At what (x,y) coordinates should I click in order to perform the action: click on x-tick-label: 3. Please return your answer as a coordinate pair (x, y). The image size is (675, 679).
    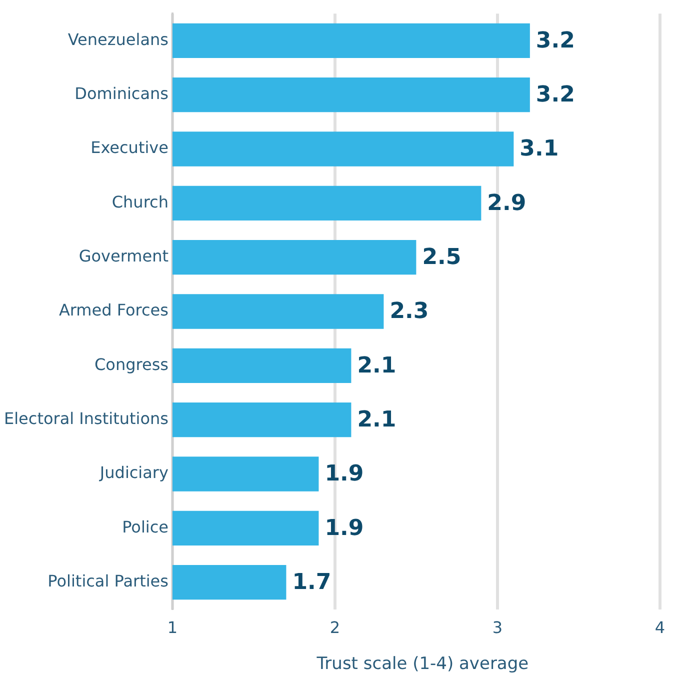
    Looking at the image, I should click on (497, 628).